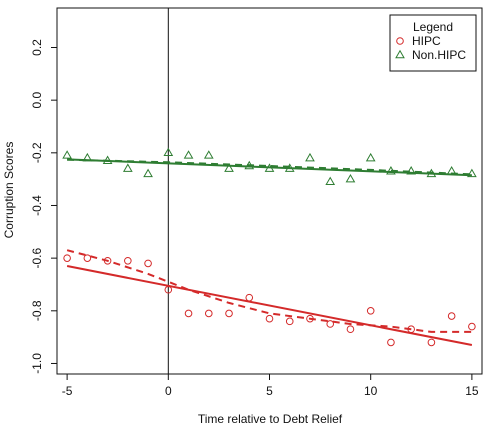  Describe the element at coordinates (37, 152) in the screenshot. I see `y-tick-label: -0.2` at that location.